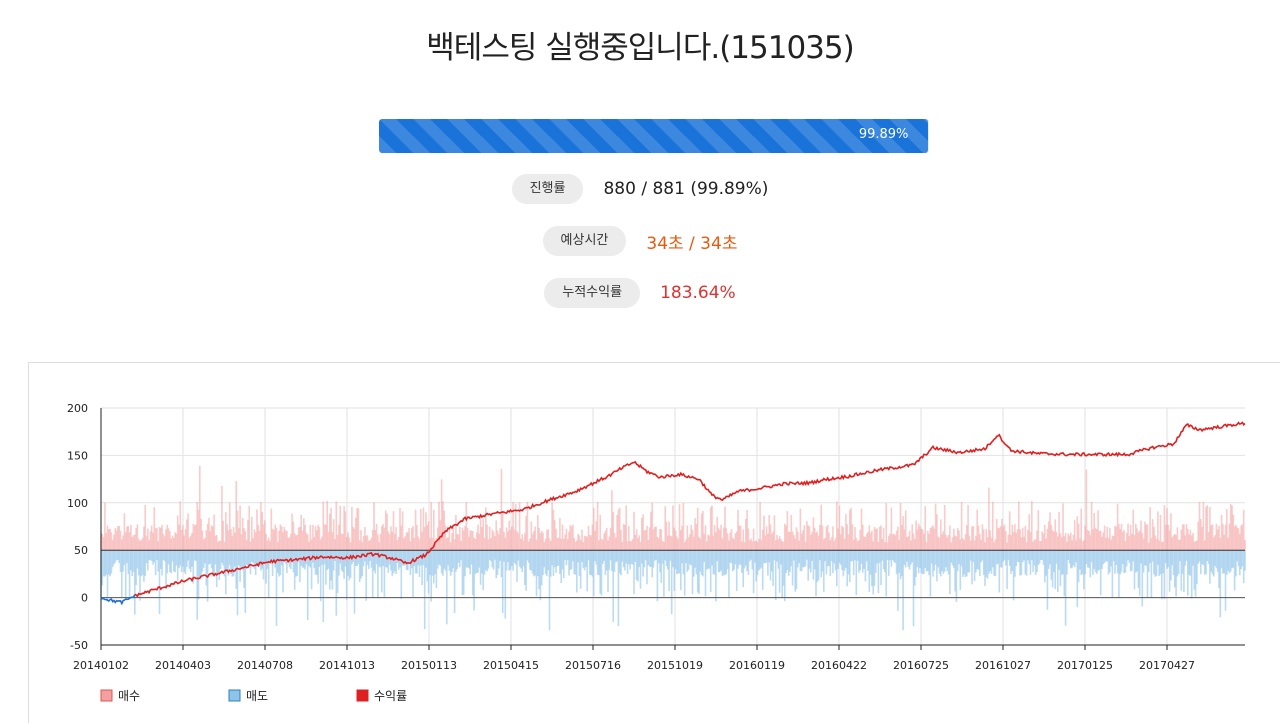 The height and width of the screenshot is (723, 1280). What do you see at coordinates (265, 665) in the screenshot?
I see `x-tick-label: 20140708` at bounding box center [265, 665].